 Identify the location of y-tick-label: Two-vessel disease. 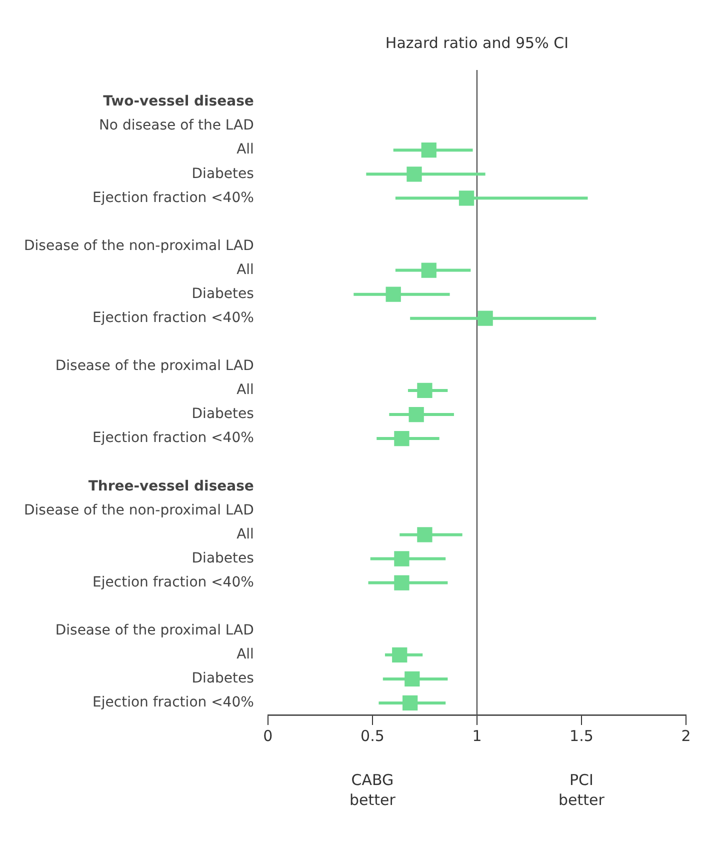
(178, 102).